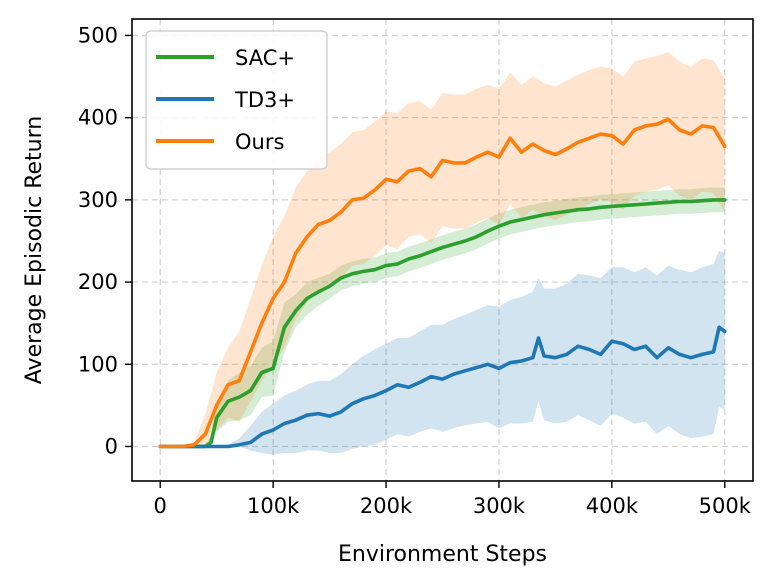  What do you see at coordinates (265, 58) in the screenshot?
I see `legend-label-sac: SAC+` at bounding box center [265, 58].